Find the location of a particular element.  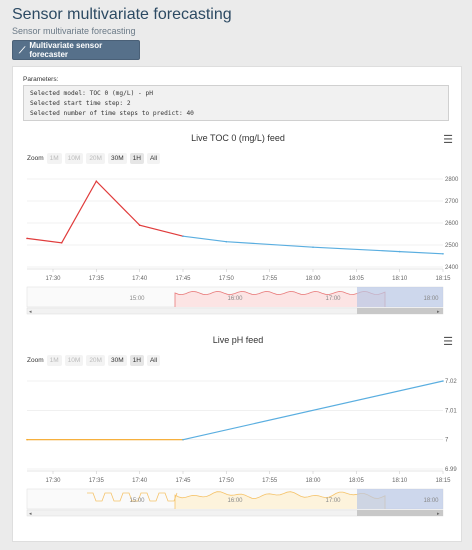

y-tick-label: 7.01 is located at coordinates (451, 411).